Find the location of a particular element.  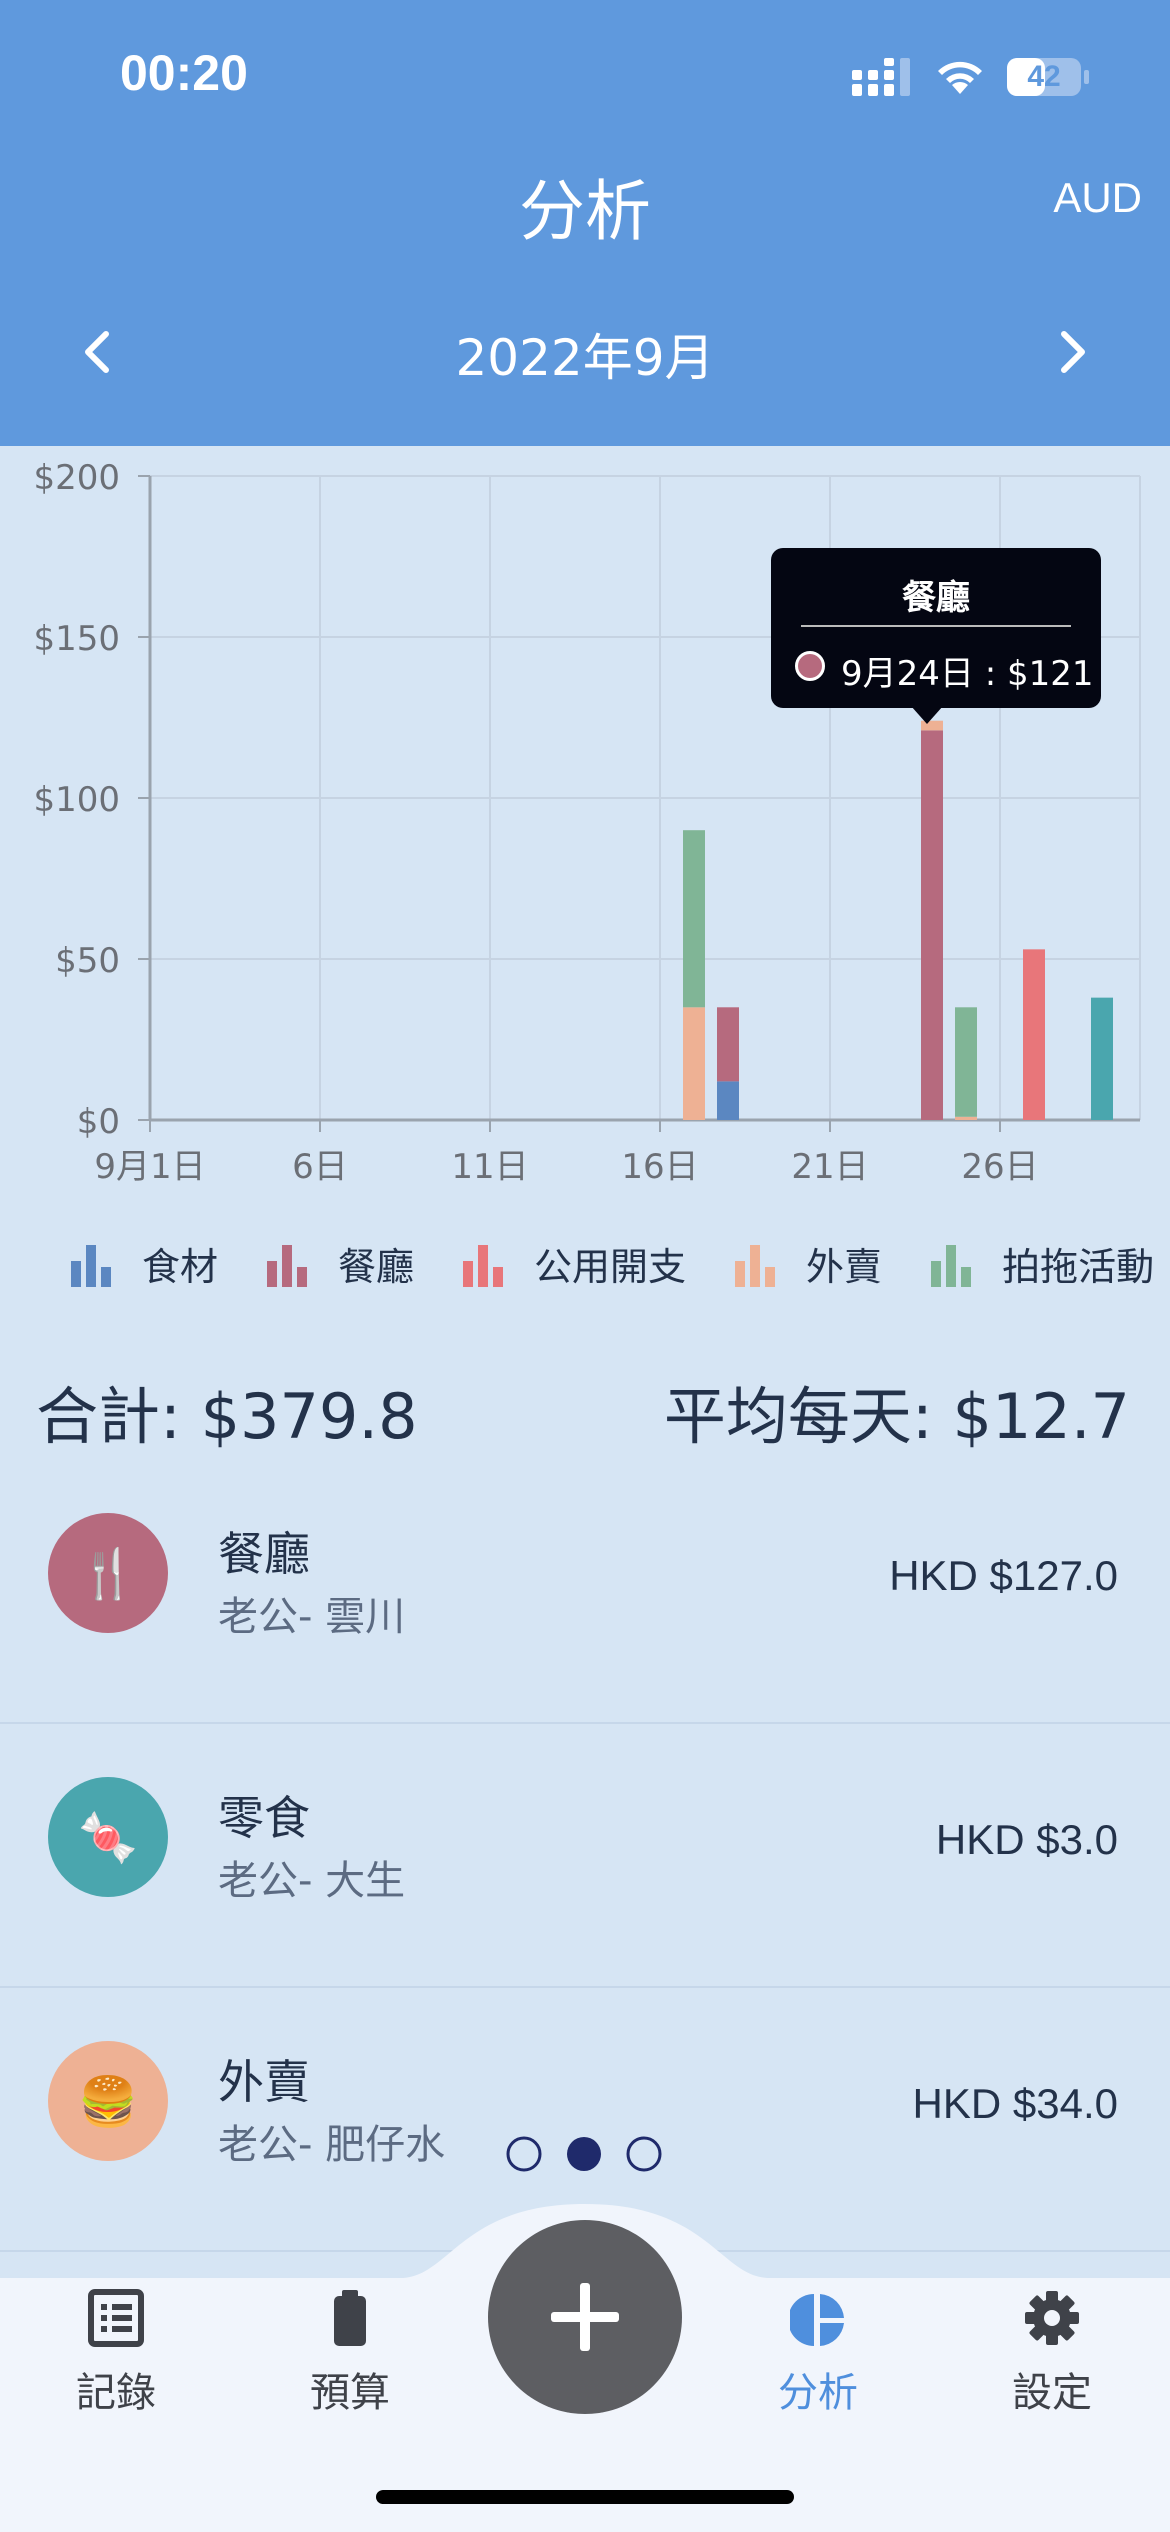

page-indicator is located at coordinates (586, 2154).